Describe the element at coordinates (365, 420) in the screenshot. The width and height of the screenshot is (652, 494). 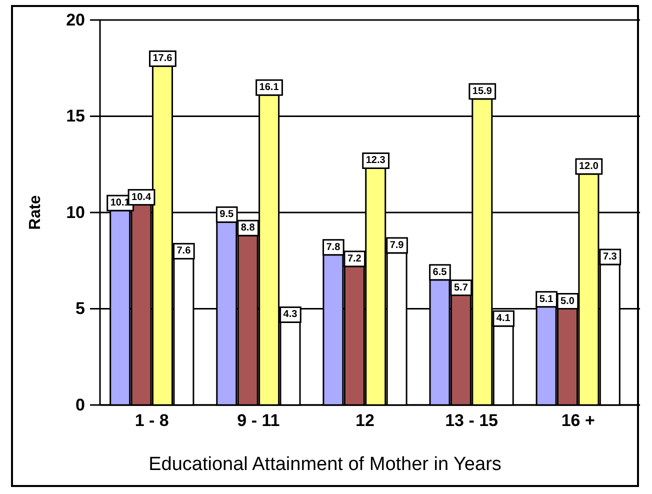
I see `x-tick-label: 12` at that location.